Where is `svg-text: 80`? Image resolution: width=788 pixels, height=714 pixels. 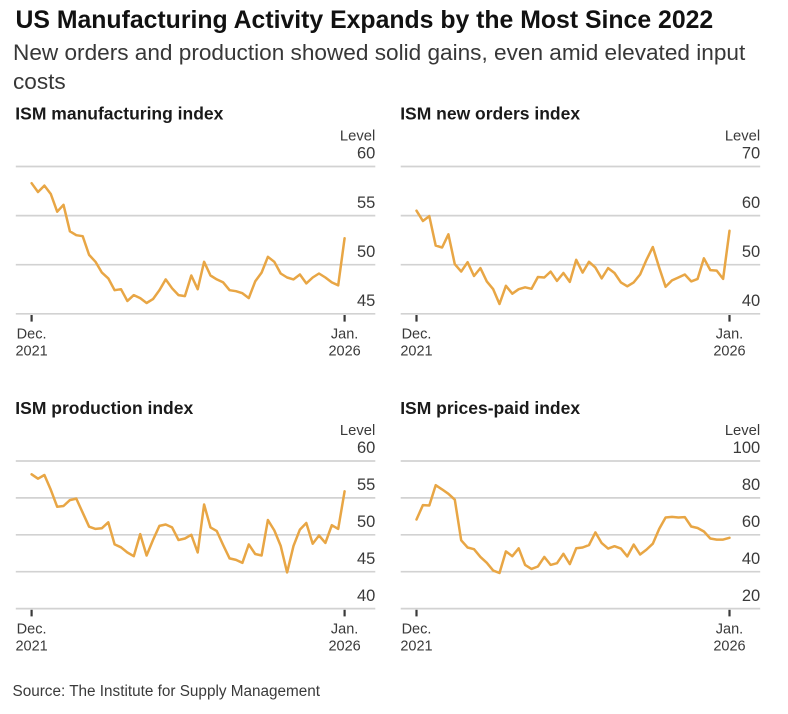
svg-text: 80 is located at coordinates (751, 485).